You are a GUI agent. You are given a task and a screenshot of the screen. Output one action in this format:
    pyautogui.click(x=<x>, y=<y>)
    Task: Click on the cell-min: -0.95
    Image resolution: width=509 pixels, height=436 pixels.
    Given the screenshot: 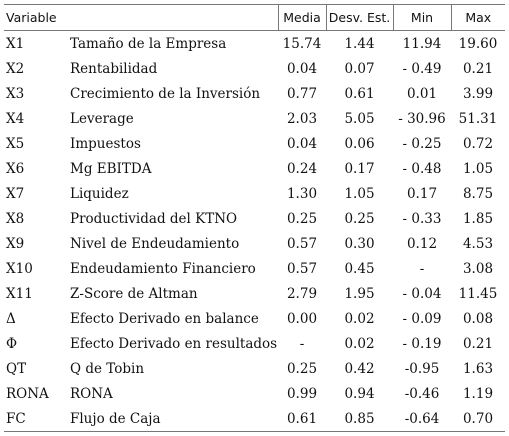 What is the action you would take?
    pyautogui.click(x=422, y=368)
    